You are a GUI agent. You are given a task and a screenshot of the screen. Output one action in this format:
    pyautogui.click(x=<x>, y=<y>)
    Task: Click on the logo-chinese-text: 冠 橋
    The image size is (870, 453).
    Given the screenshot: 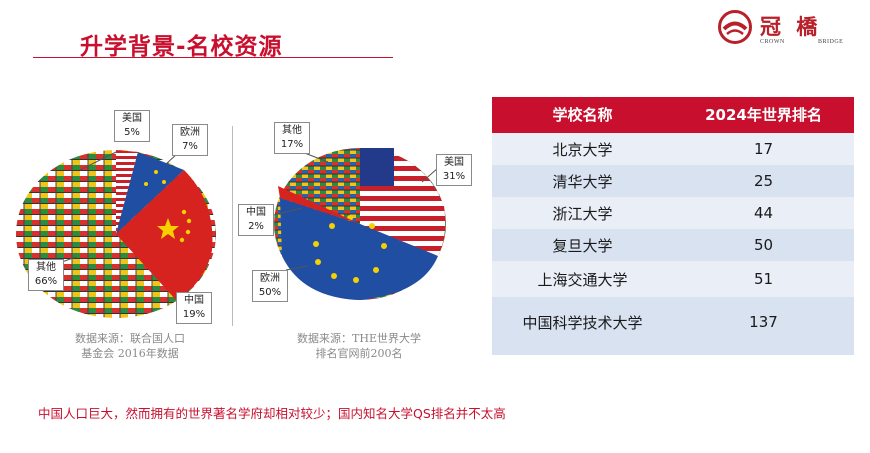 What is the action you would take?
    pyautogui.click(x=791, y=26)
    